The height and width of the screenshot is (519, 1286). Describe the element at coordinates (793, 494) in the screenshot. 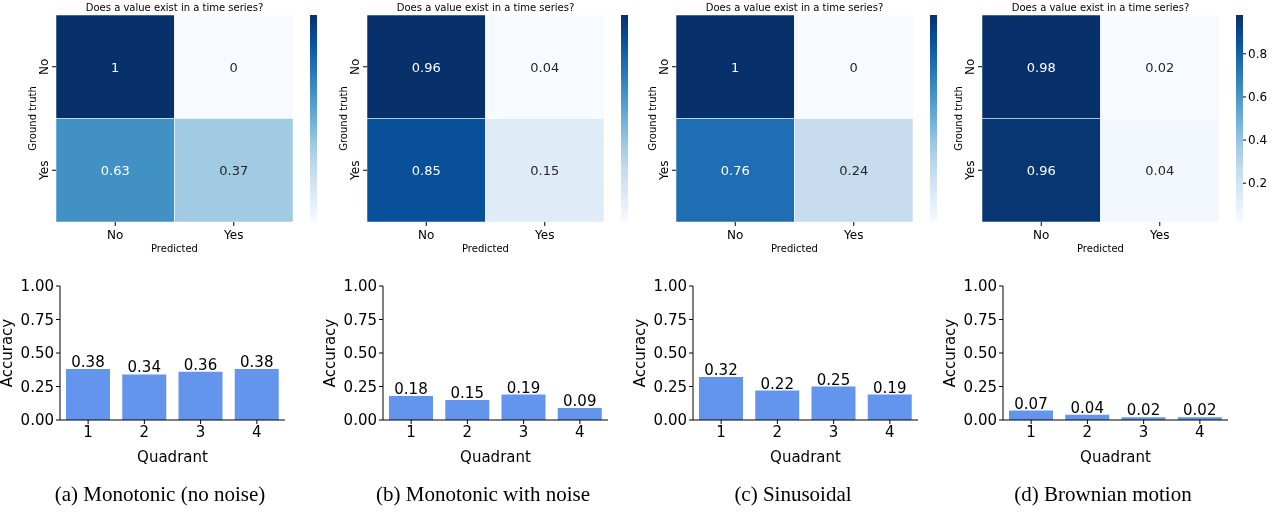

I see `text: (c) Sinusoidal` at that location.